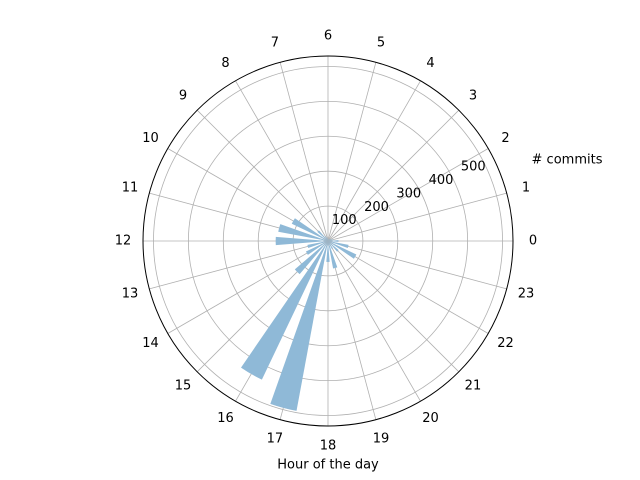  Describe the element at coordinates (328, 446) in the screenshot. I see `angle-tick-label: 18` at that location.